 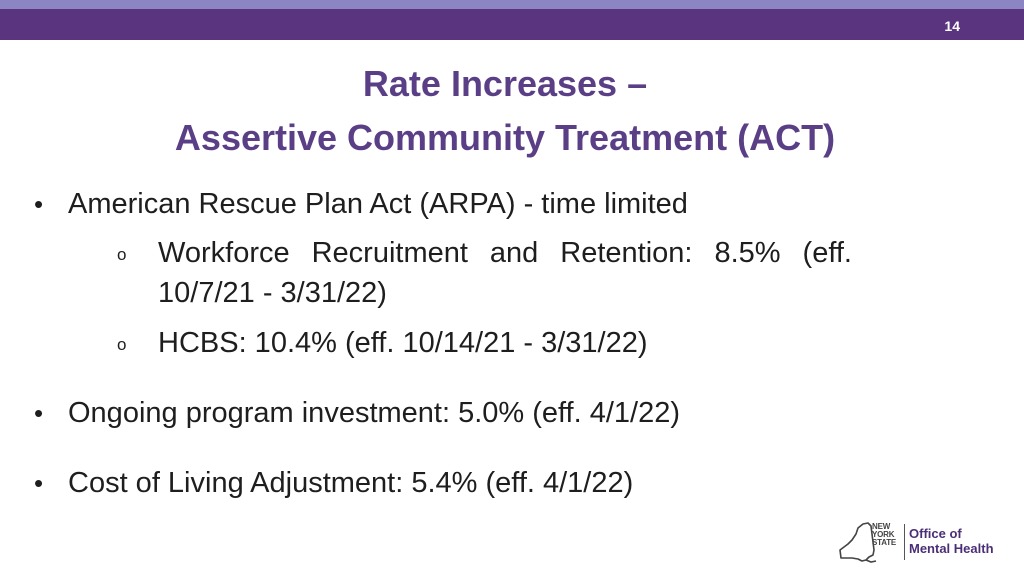 What do you see at coordinates (403, 343) in the screenshot?
I see `sub-bullet-text: HCBS: 10.4% (eff. 10/14/21 - 3/31/22)` at bounding box center [403, 343].